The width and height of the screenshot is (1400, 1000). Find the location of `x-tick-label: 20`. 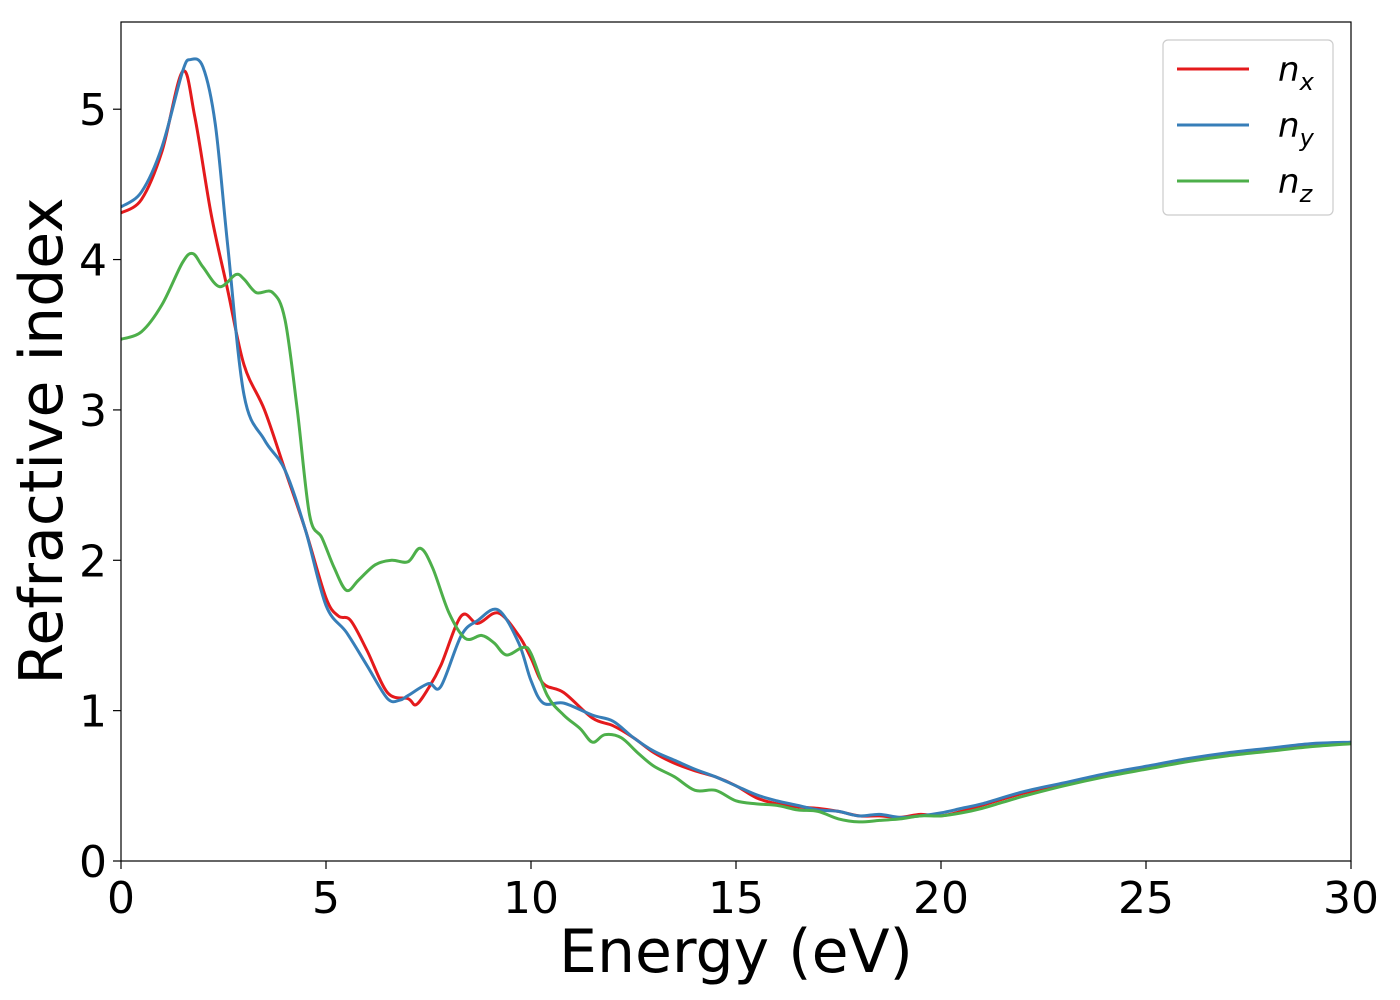

x-tick-label: 20 is located at coordinates (941, 898).